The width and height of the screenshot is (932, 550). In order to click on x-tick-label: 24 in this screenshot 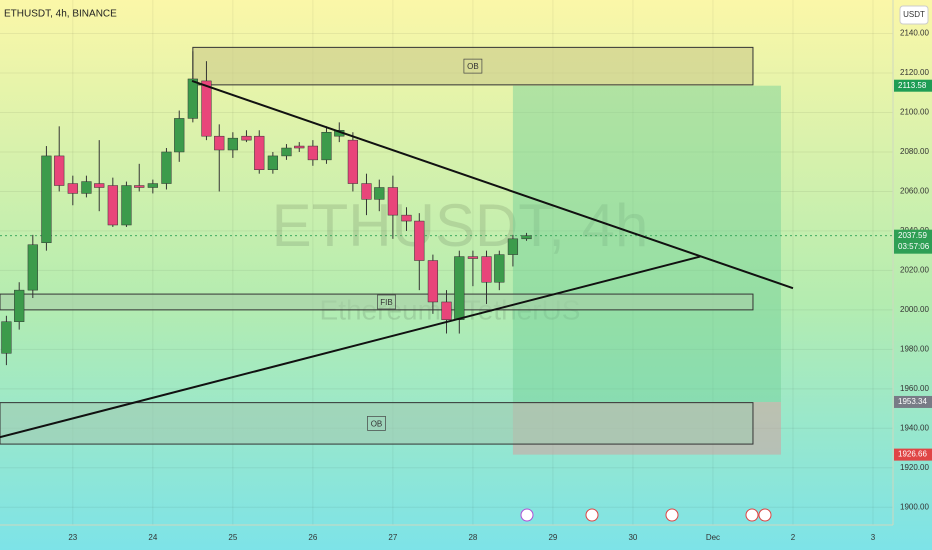, I will do `click(152, 537)`.